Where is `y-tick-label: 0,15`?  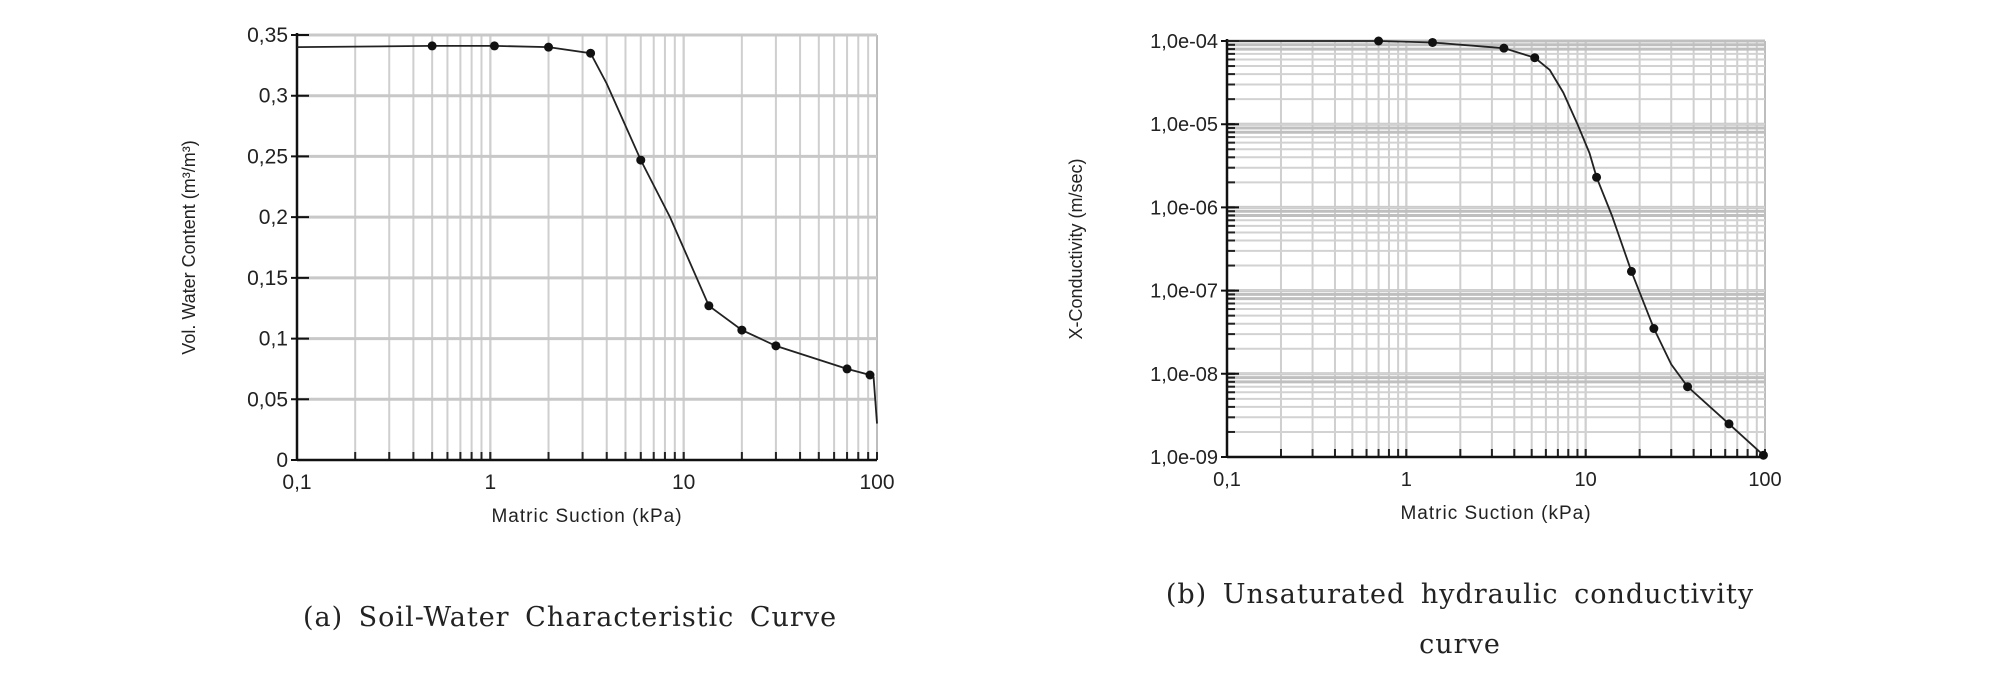 y-tick-label: 0,15 is located at coordinates (267, 278).